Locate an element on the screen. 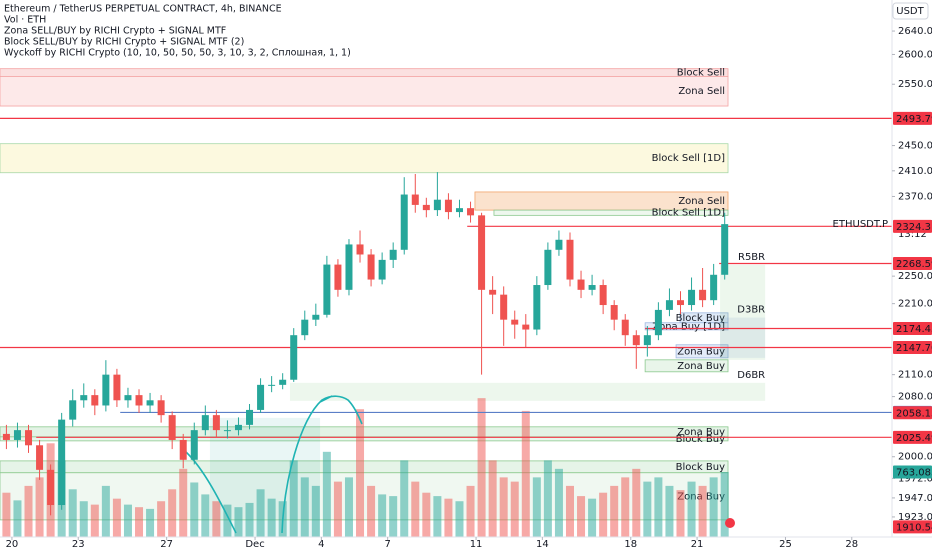 The height and width of the screenshot is (550, 932). x-tick-label: 14 is located at coordinates (542, 544).